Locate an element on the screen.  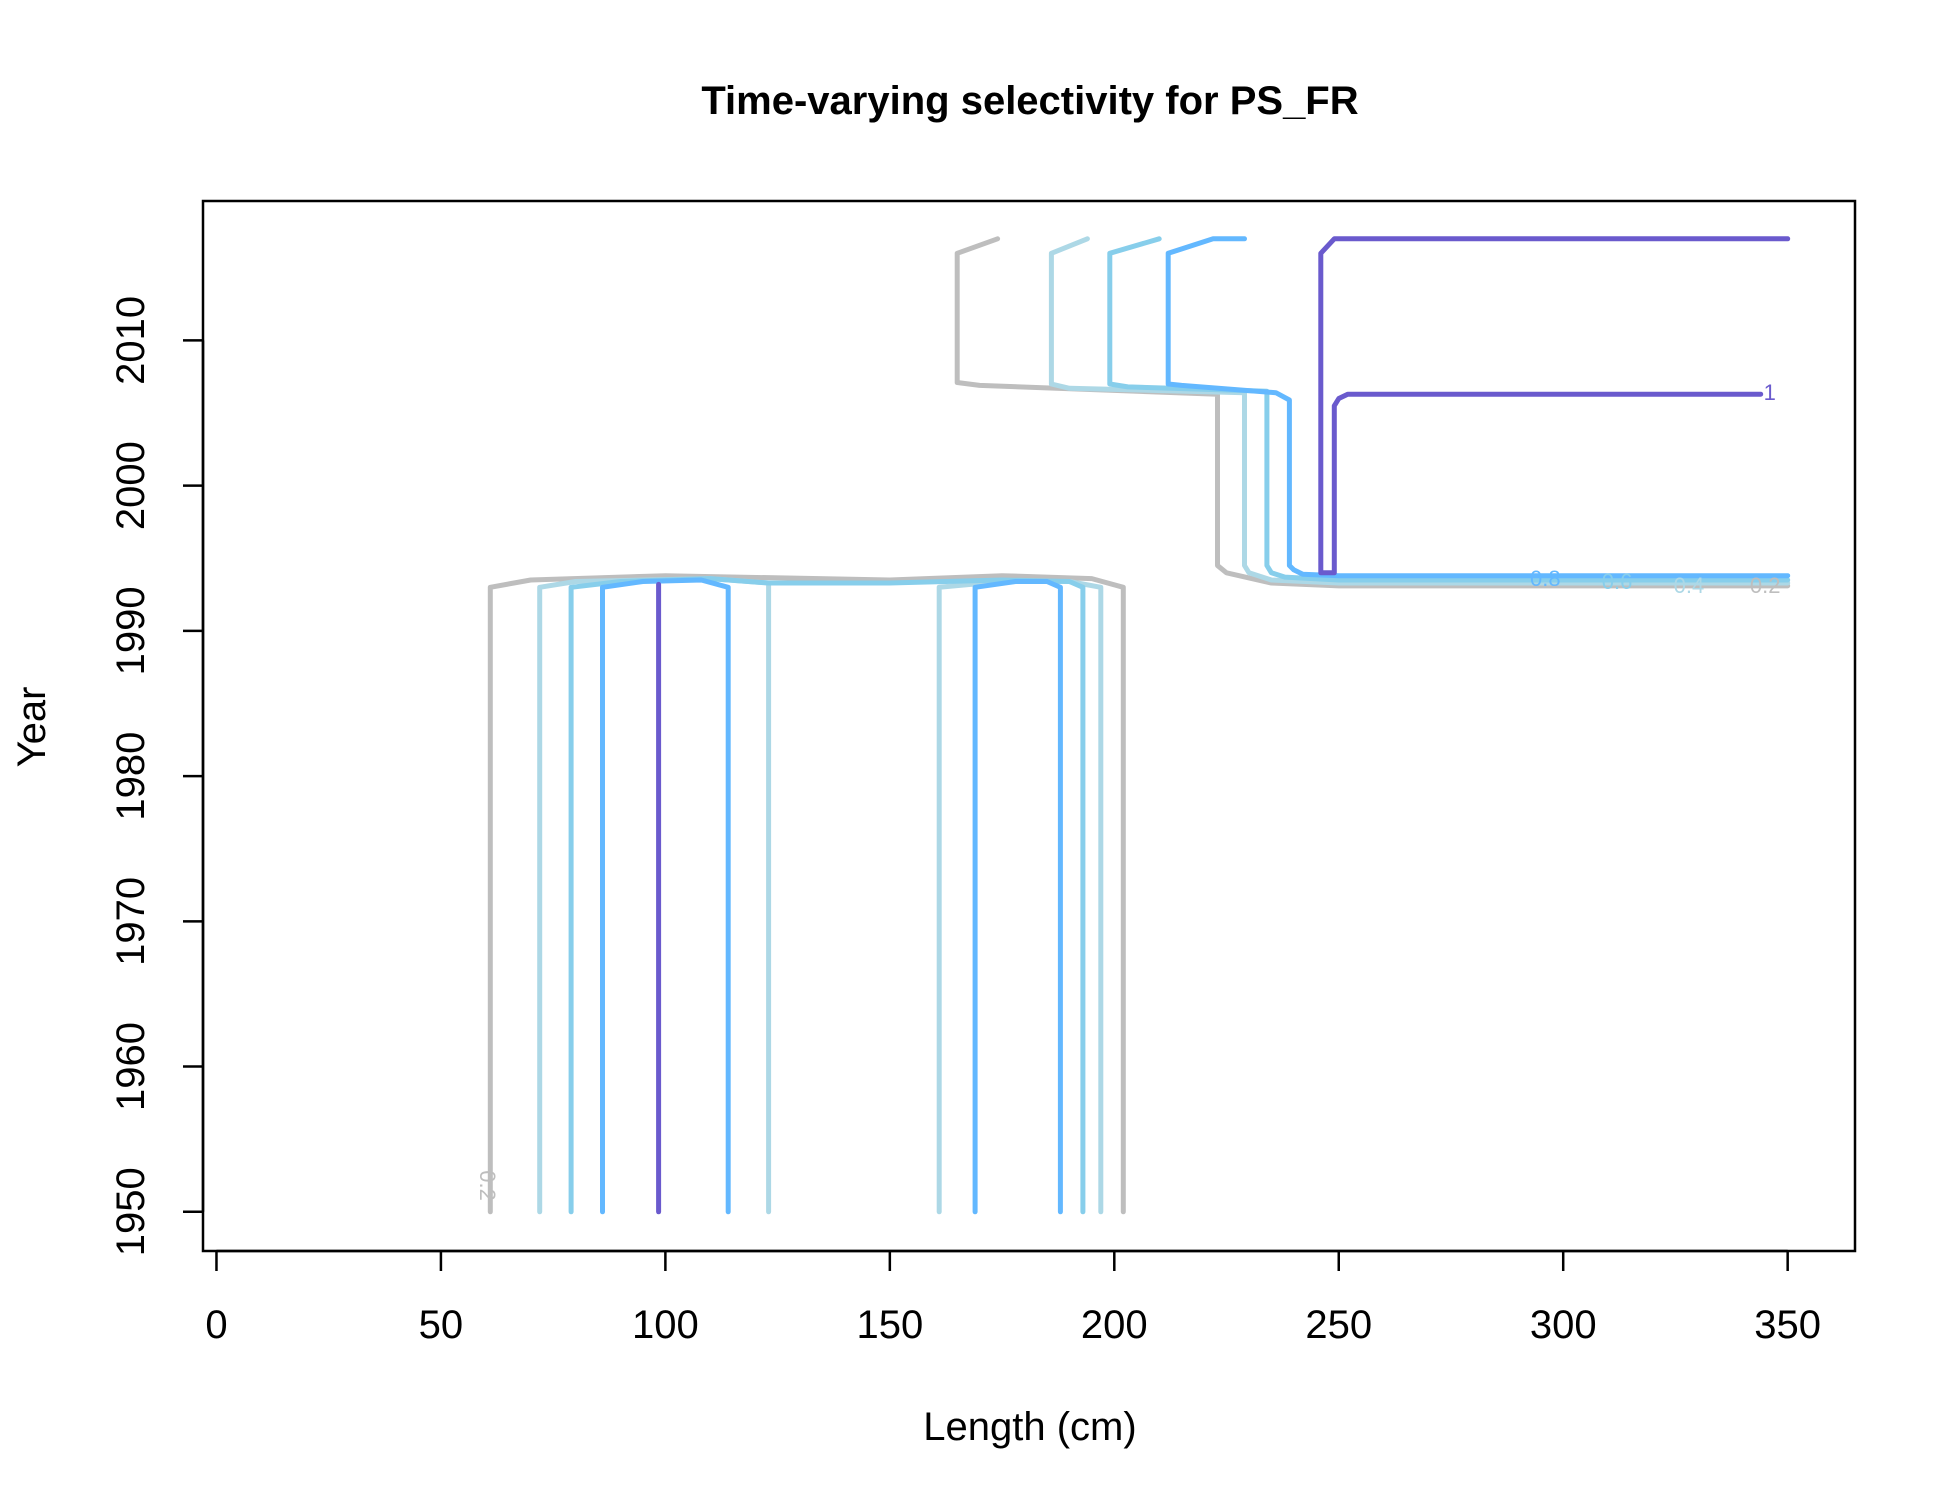
y-tick-label: 2000 is located at coordinates (131, 485).